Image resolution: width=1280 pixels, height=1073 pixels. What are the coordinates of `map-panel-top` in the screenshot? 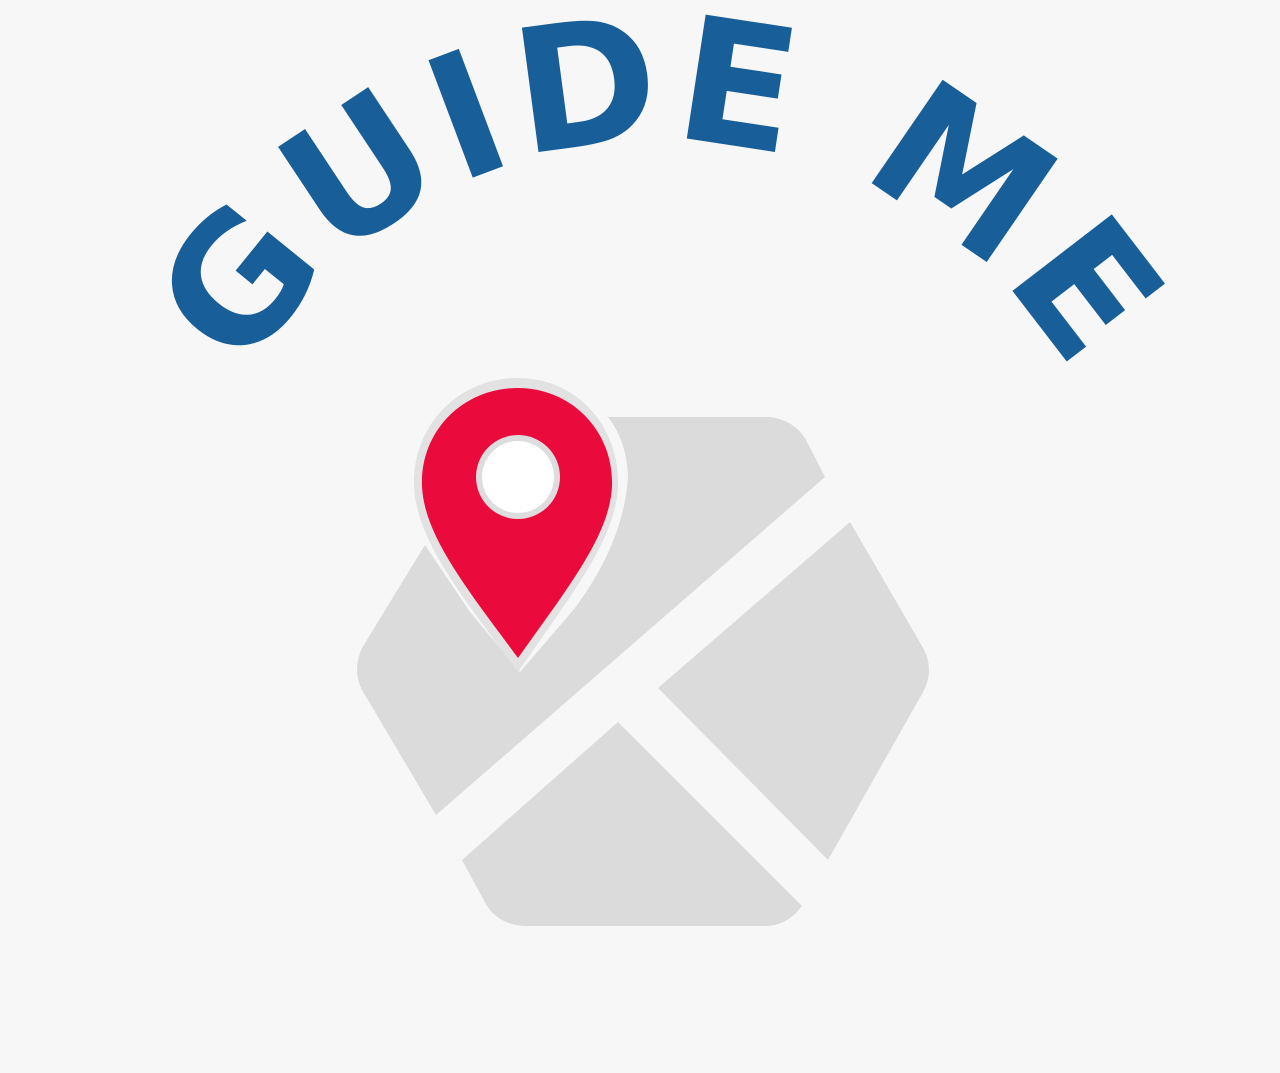 It's located at (591, 616).